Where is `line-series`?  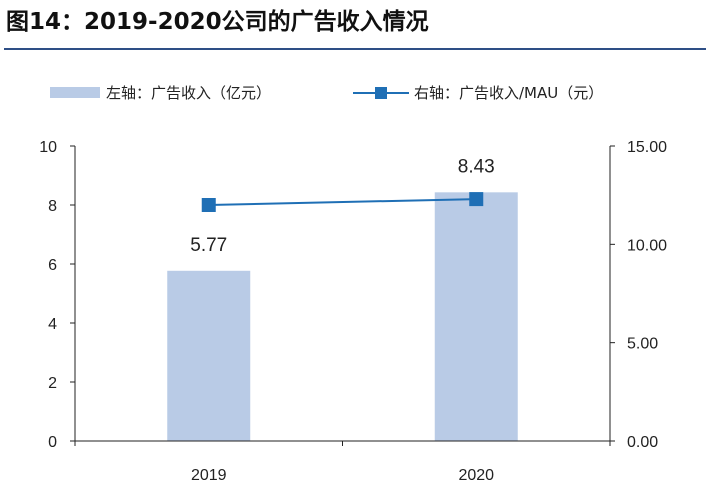 line-series is located at coordinates (342, 202).